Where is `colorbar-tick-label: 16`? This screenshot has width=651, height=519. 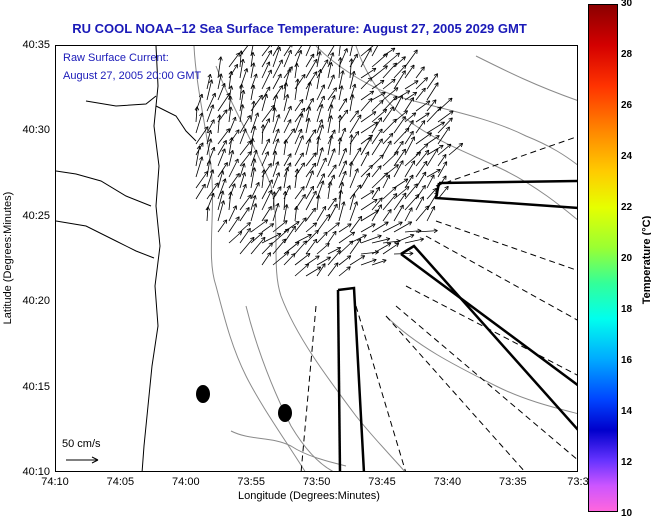
colorbar-tick-label: 16 is located at coordinates (626, 360).